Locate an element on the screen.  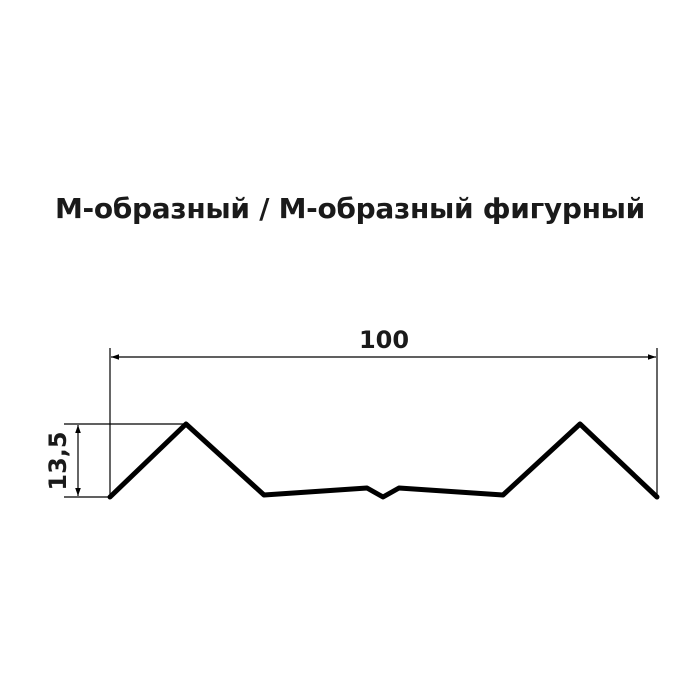
width-label: 100 is located at coordinates (384, 340).